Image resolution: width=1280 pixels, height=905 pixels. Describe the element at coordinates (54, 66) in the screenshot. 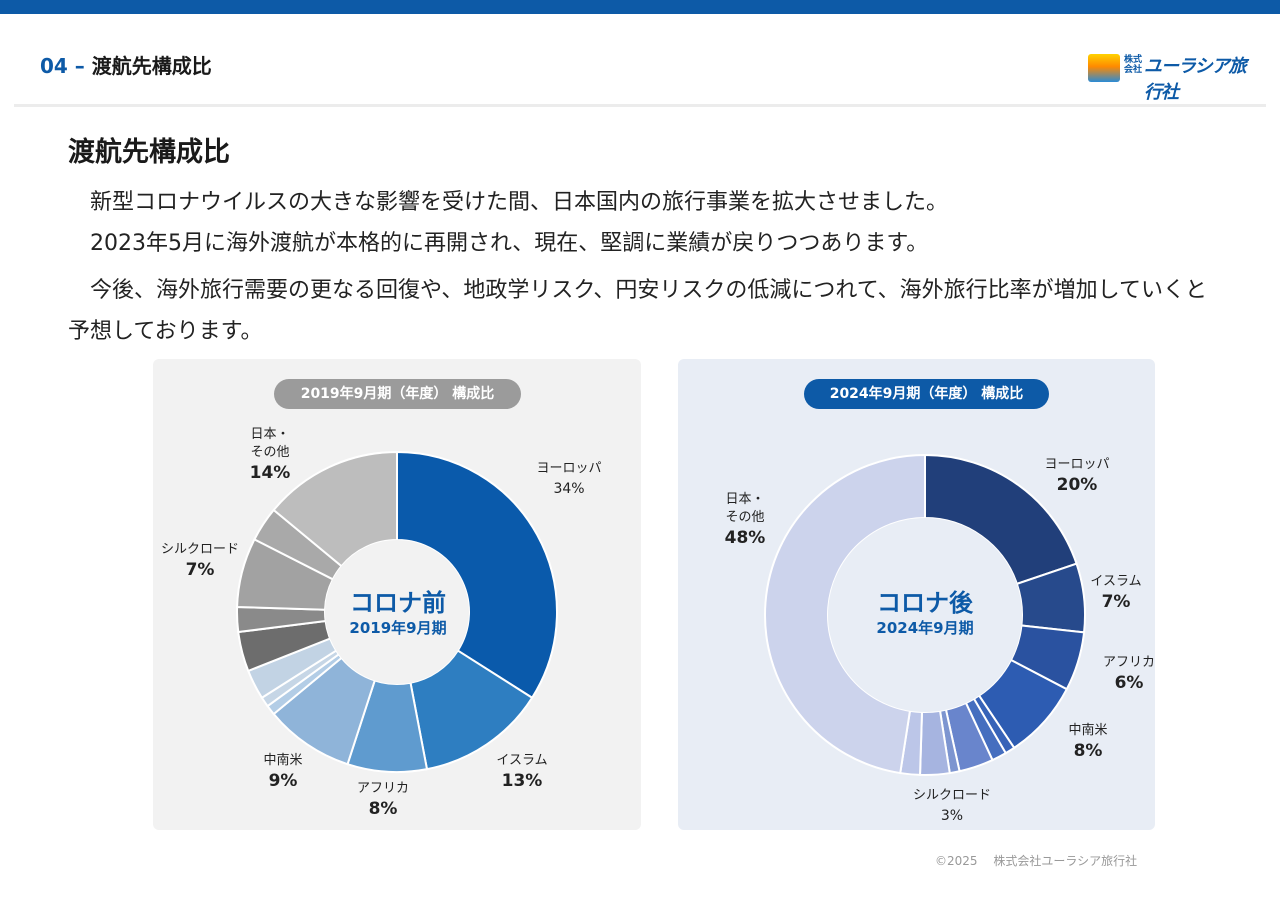

I see `header-number: 04` at that location.